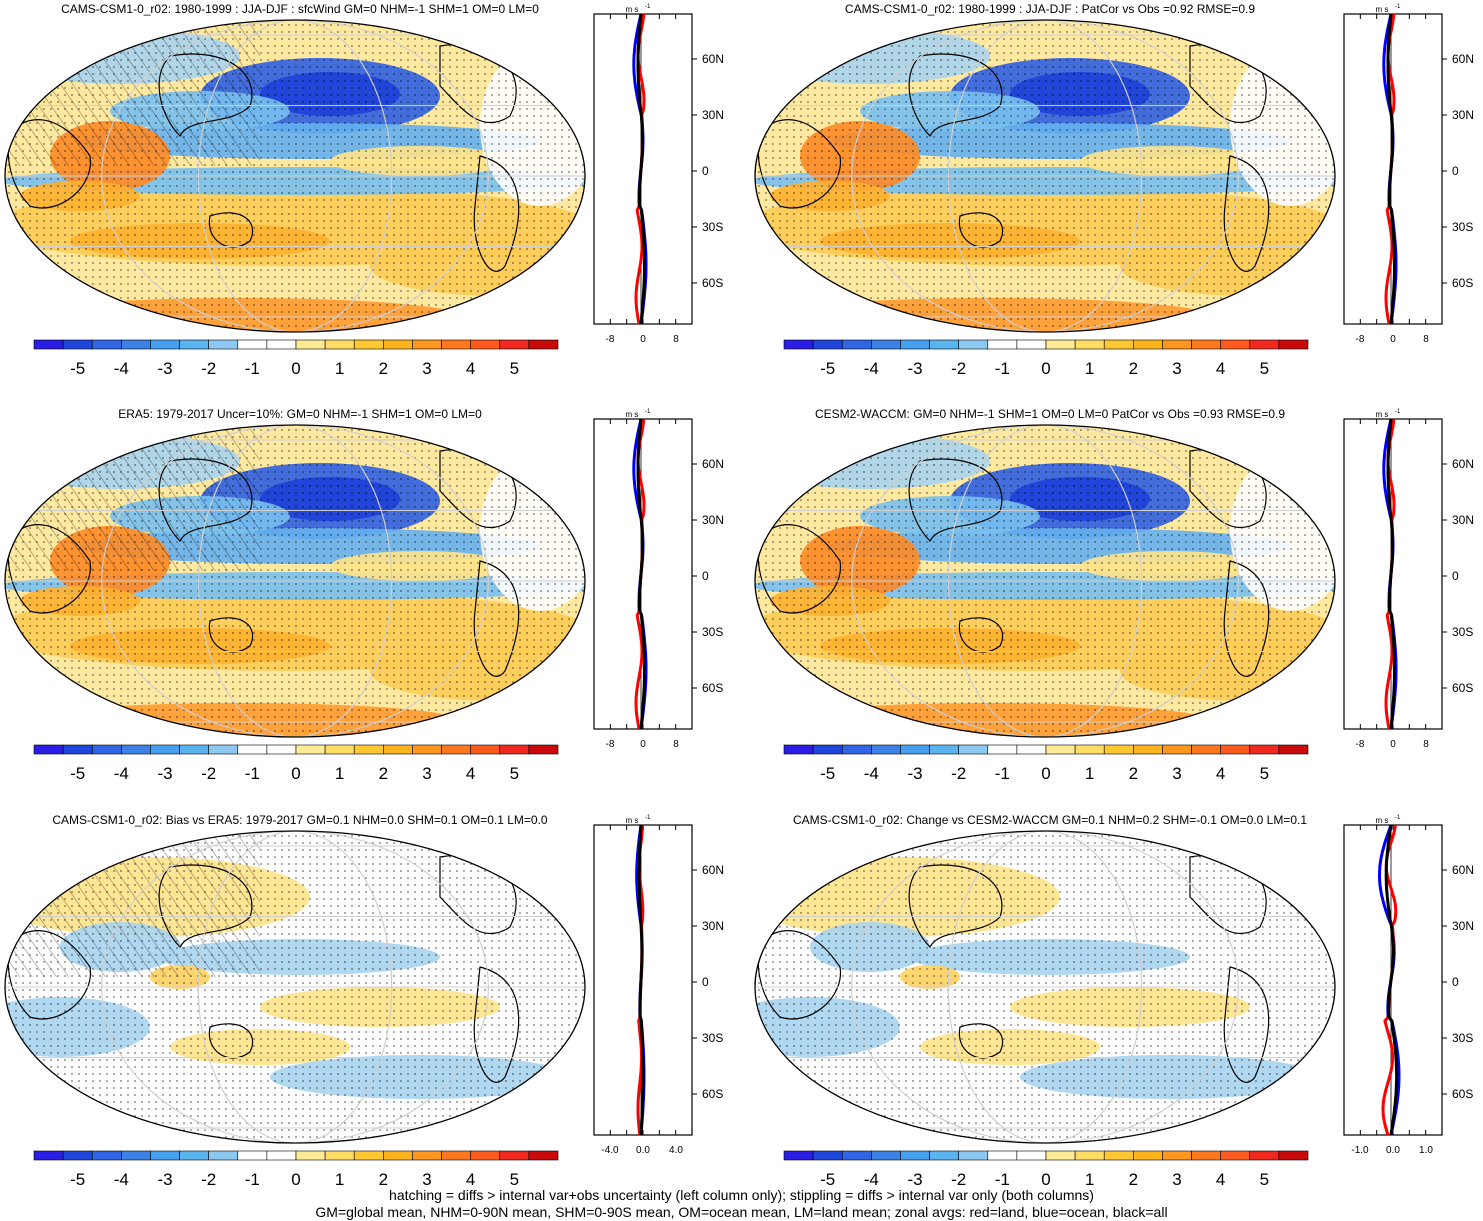  Describe the element at coordinates (1391, 574) in the screenshot. I see `zonal-curve` at that location.